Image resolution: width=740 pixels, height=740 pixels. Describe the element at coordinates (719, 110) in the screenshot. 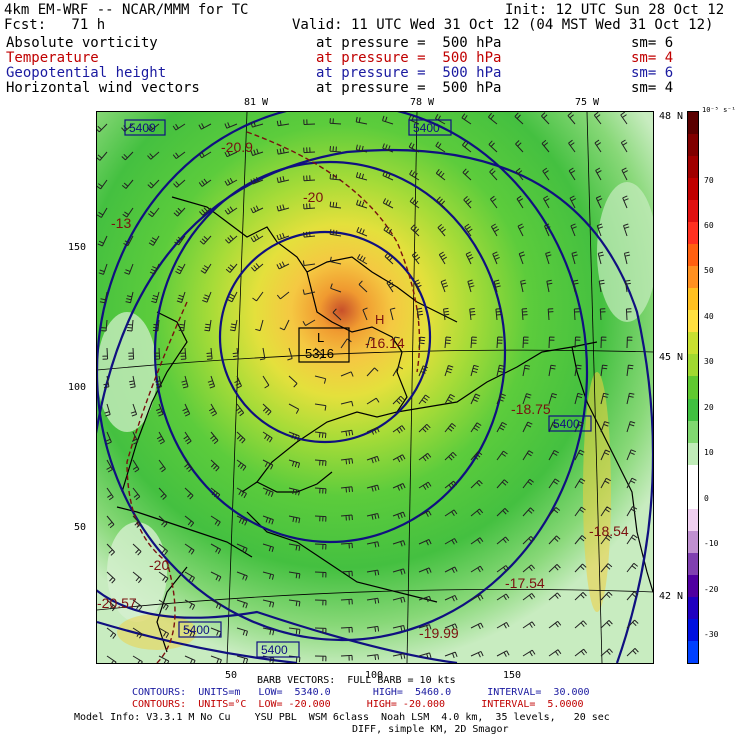

I see `colorbar-unit: 10⁻⁵ s⁻¹` at that location.